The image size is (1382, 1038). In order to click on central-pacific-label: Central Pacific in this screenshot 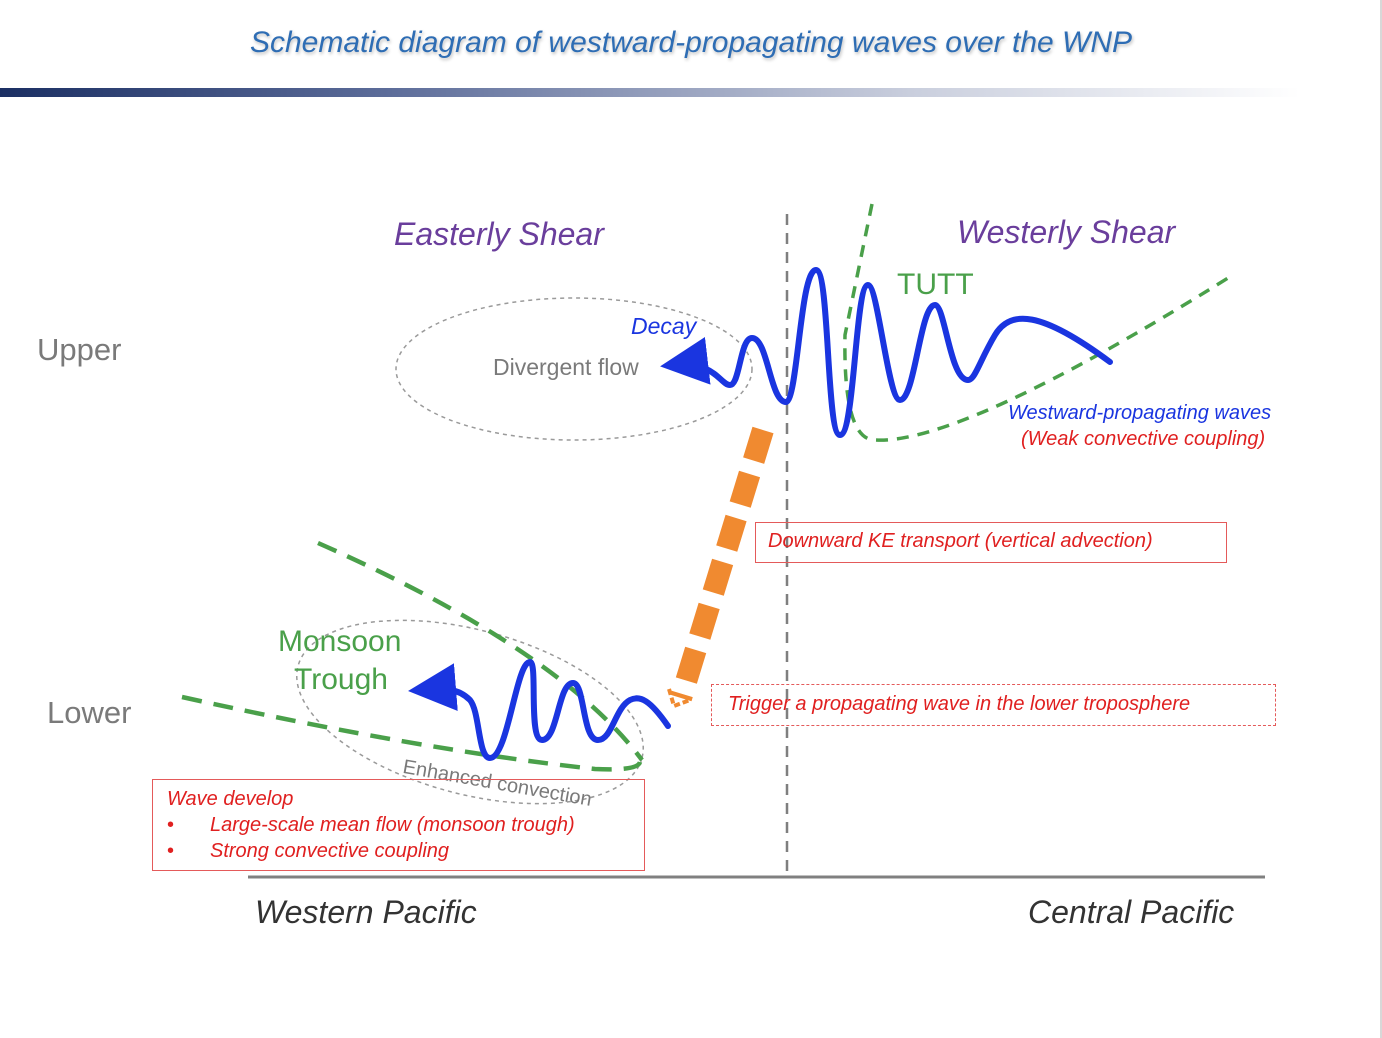, I will do `click(1131, 912)`.